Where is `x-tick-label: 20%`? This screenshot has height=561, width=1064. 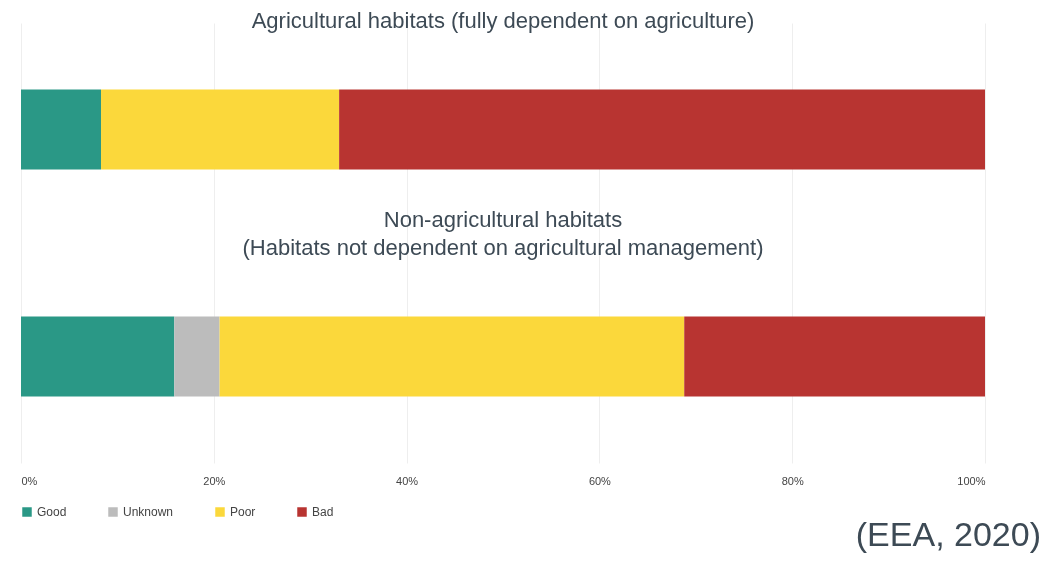
x-tick-label: 20% is located at coordinates (214, 480).